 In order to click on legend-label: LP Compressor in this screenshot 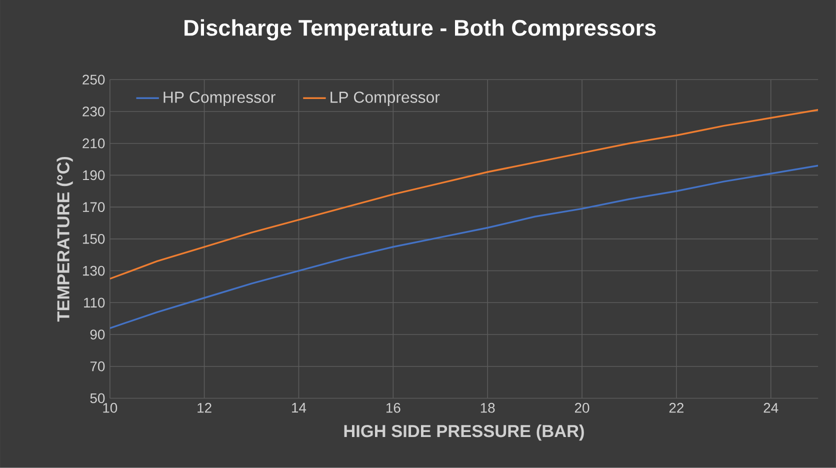, I will do `click(385, 99)`.